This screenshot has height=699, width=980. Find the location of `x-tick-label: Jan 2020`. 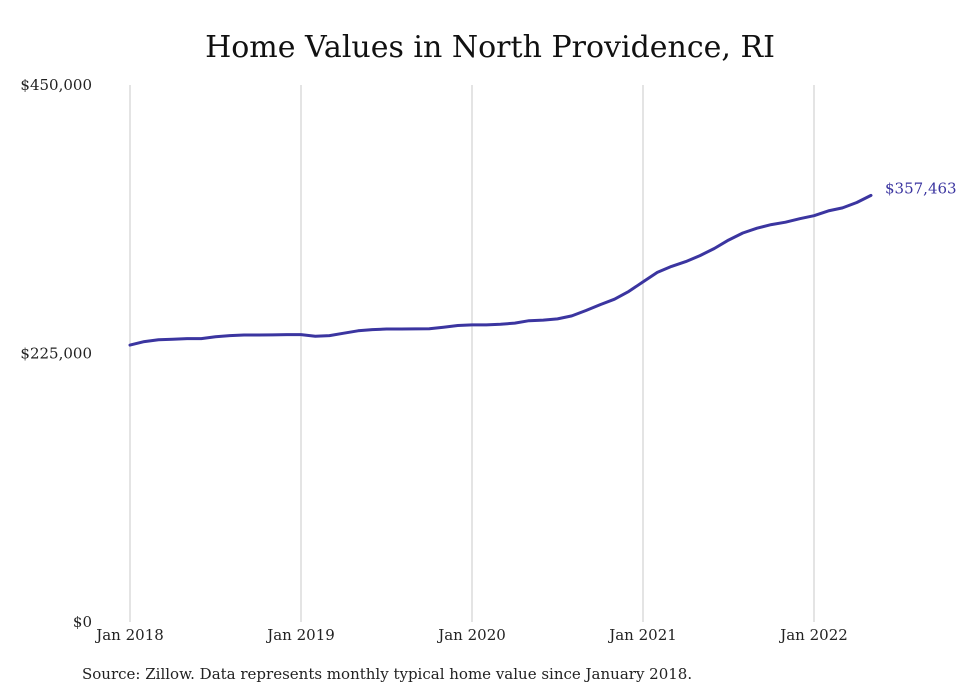

x-tick-label: Jan 2020 is located at coordinates (471, 635).